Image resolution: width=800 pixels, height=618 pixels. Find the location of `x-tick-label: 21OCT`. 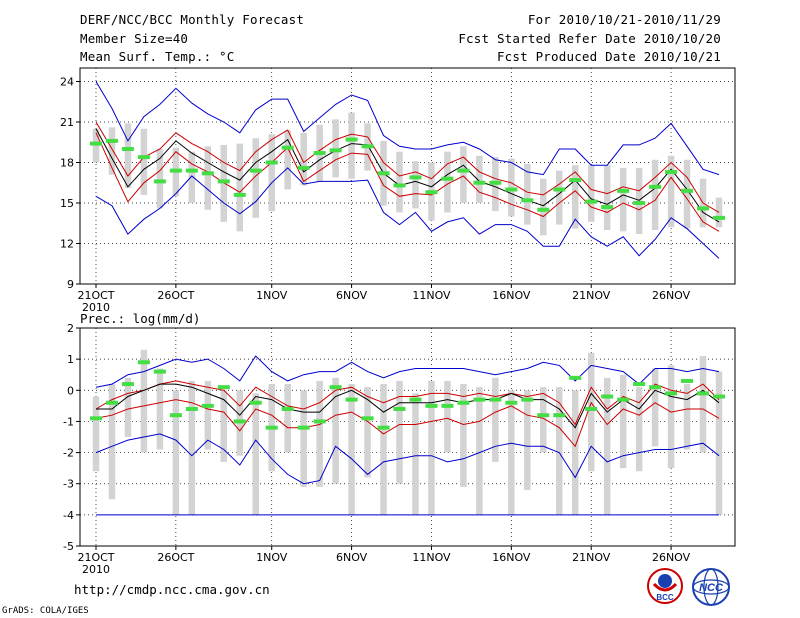

x-tick-label: 21OCT is located at coordinates (95, 557).